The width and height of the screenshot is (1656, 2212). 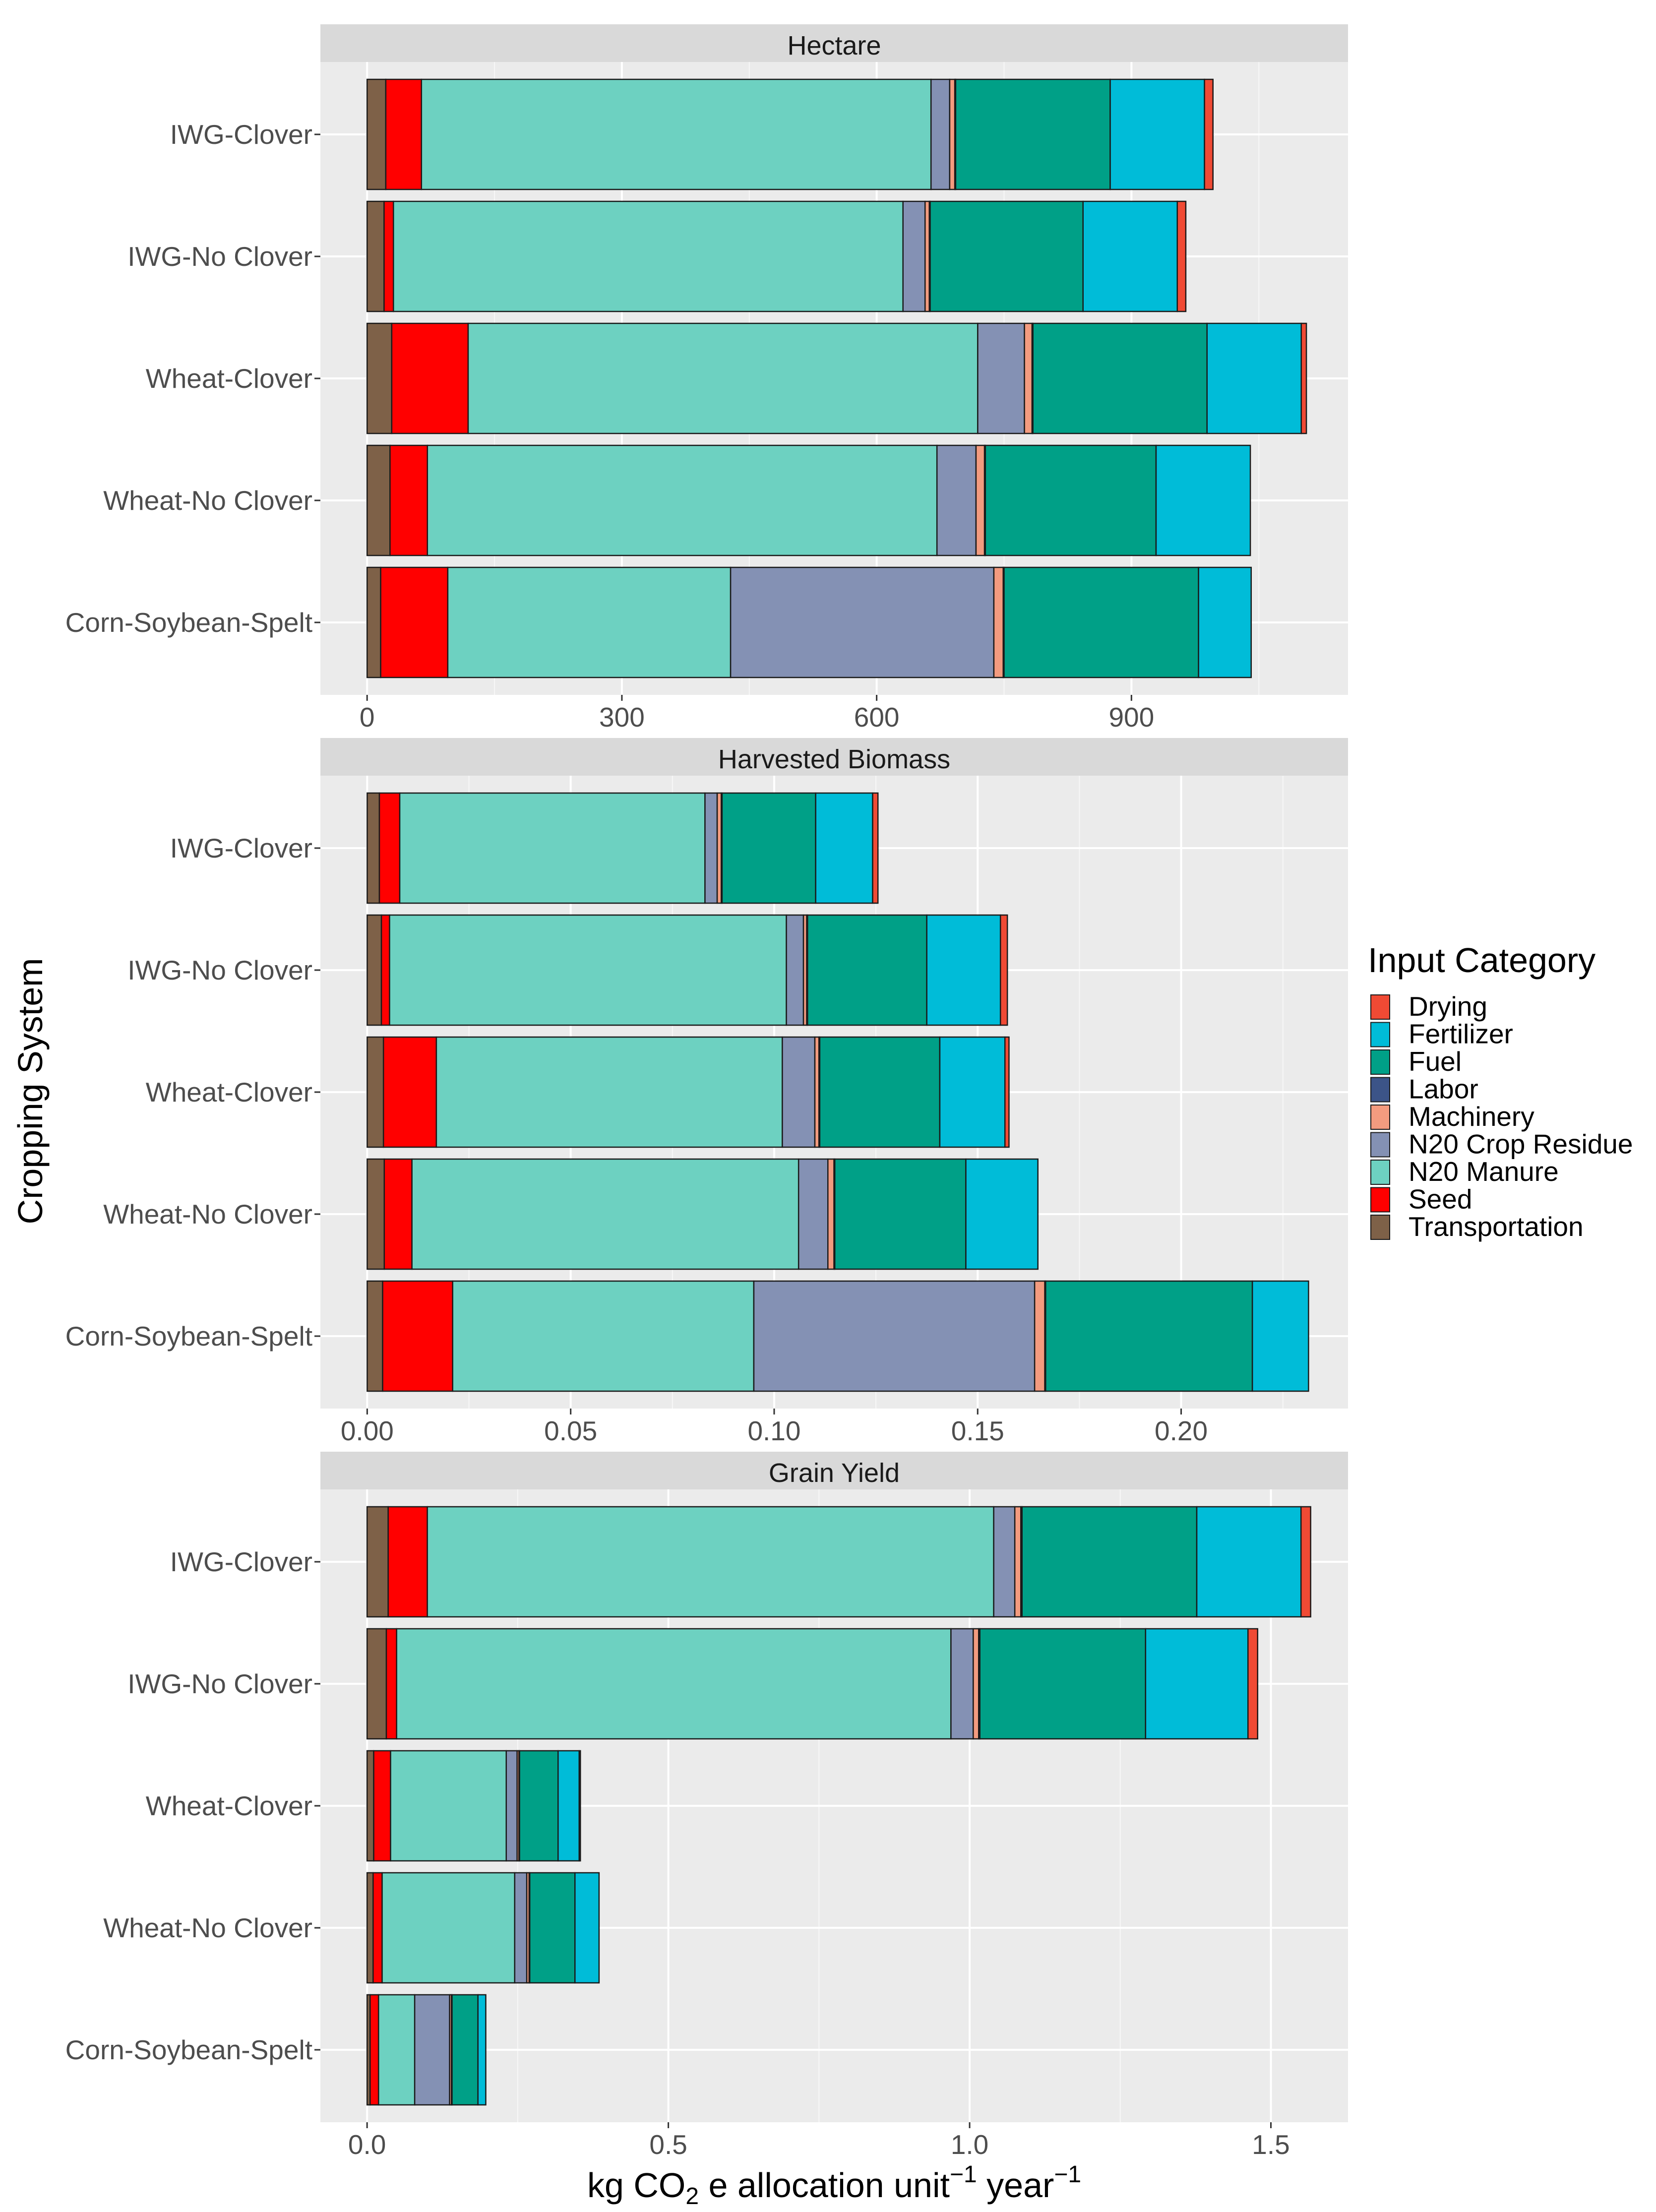 What do you see at coordinates (969, 2144) in the screenshot?
I see `x-tick-label: 1.0` at bounding box center [969, 2144].